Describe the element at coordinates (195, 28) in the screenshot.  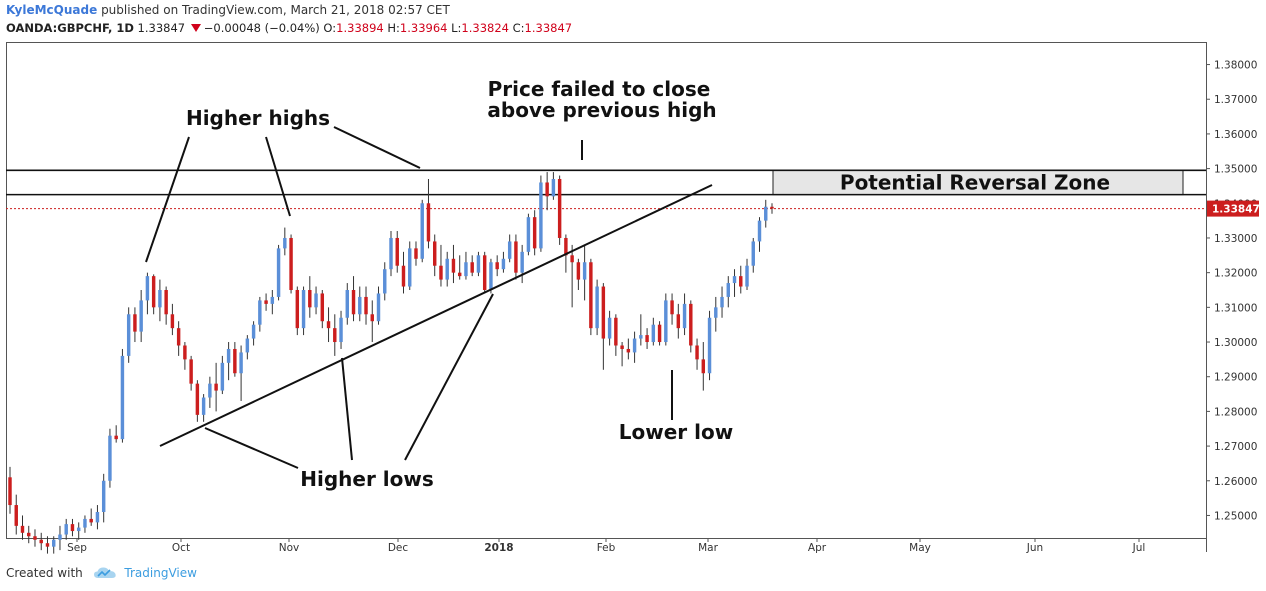
I see `down-arrow-icon` at that location.